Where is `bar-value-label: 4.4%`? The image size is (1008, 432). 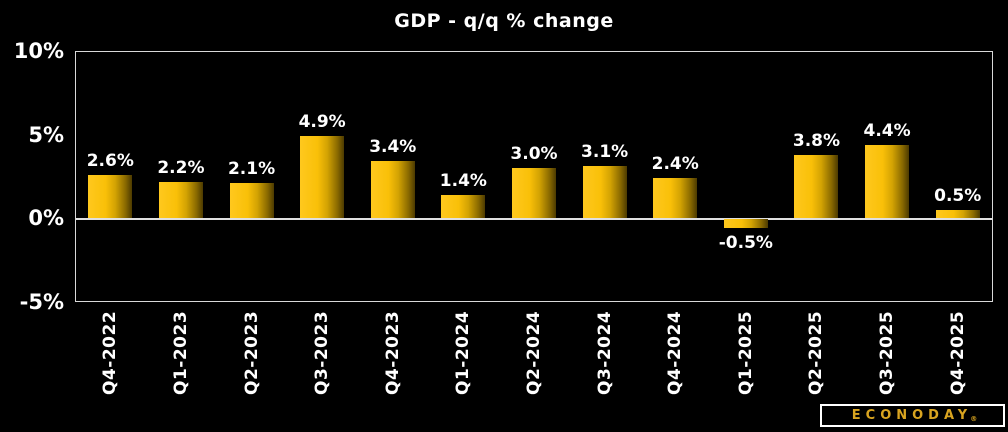
bar-value-label: 4.4% is located at coordinates (887, 130).